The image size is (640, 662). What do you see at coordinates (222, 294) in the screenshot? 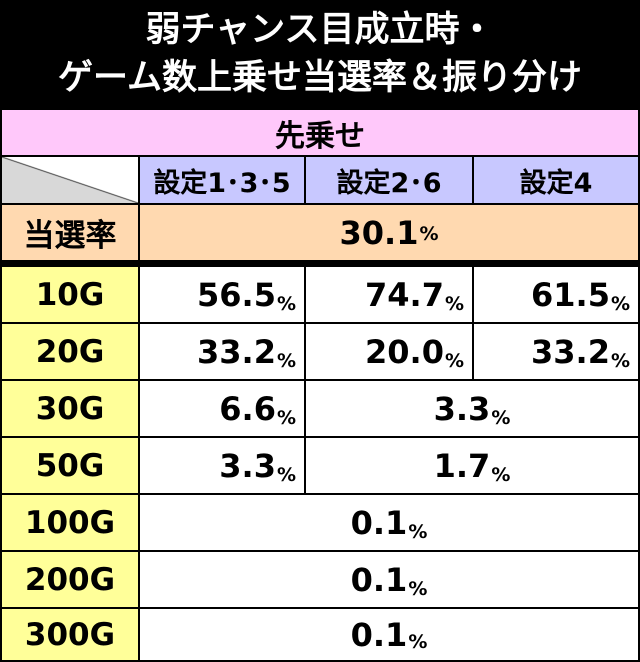
I see `table-cell: 56.5%` at bounding box center [222, 294].